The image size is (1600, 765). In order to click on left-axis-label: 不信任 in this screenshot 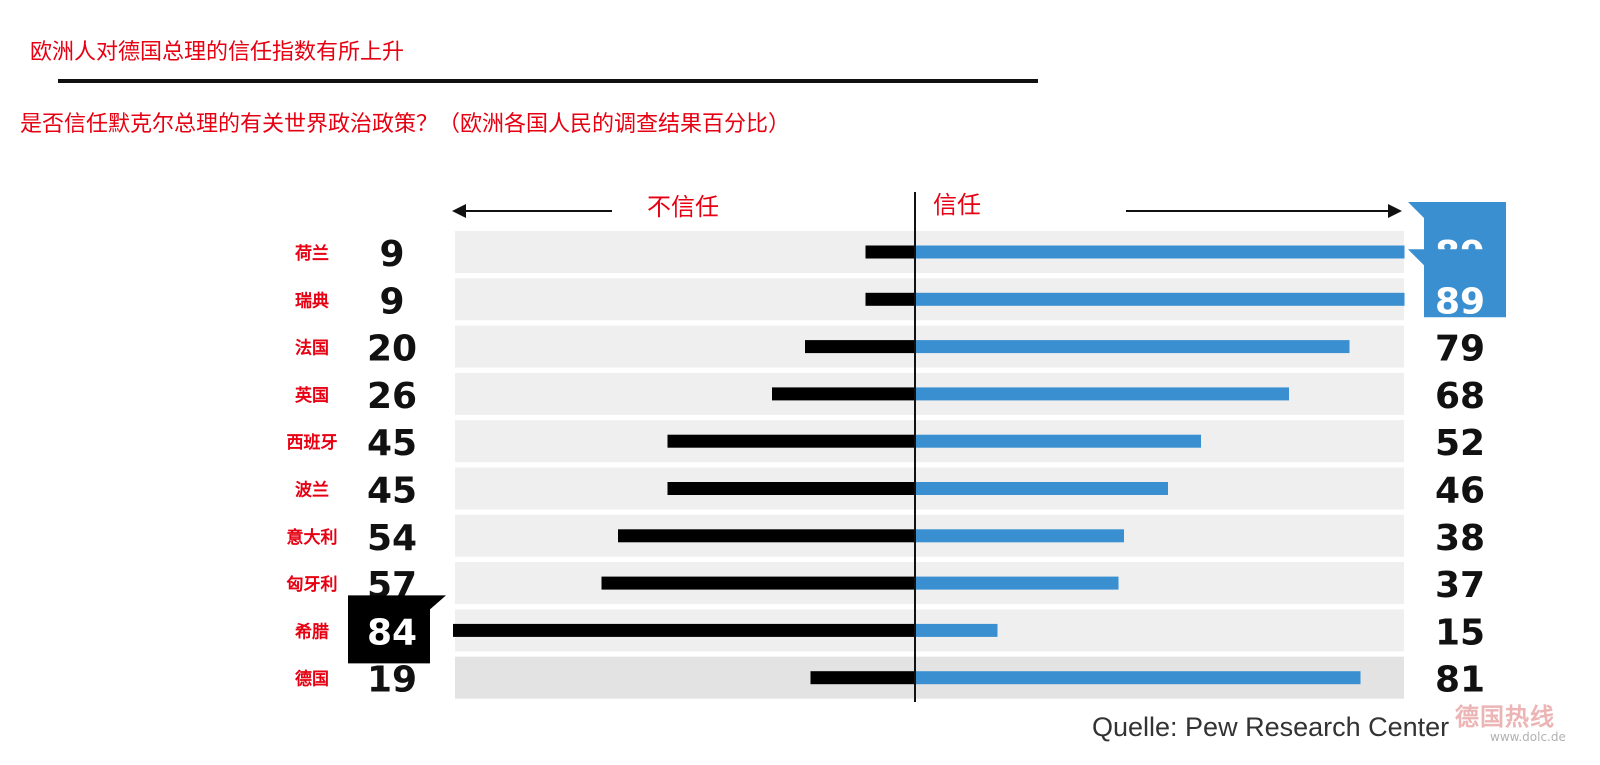, I will do `click(683, 207)`.